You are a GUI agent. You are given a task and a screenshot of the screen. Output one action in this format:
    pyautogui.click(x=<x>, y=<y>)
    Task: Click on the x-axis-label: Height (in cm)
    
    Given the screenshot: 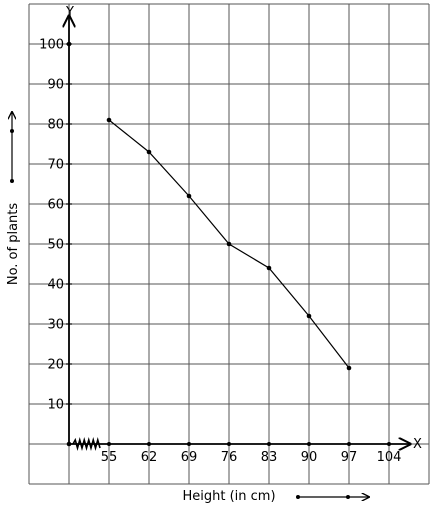 What is the action you would take?
    pyautogui.click(x=228, y=496)
    